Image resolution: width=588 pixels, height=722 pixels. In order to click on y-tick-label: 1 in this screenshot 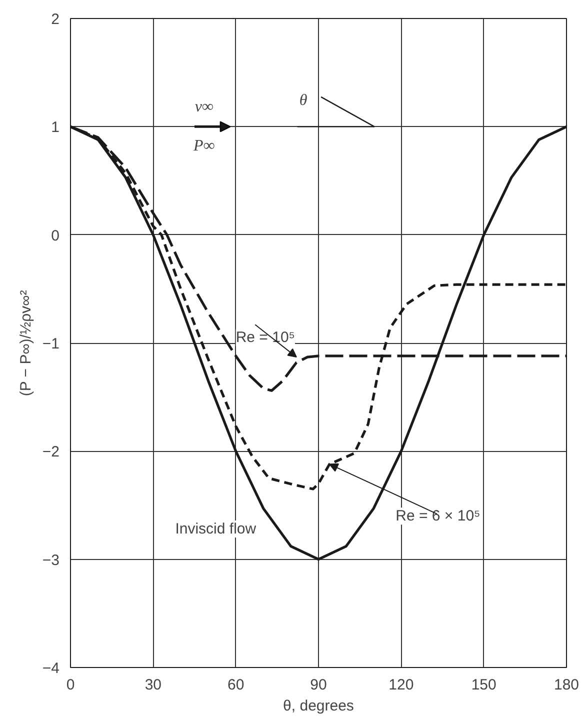, I will do `click(55, 127)`.